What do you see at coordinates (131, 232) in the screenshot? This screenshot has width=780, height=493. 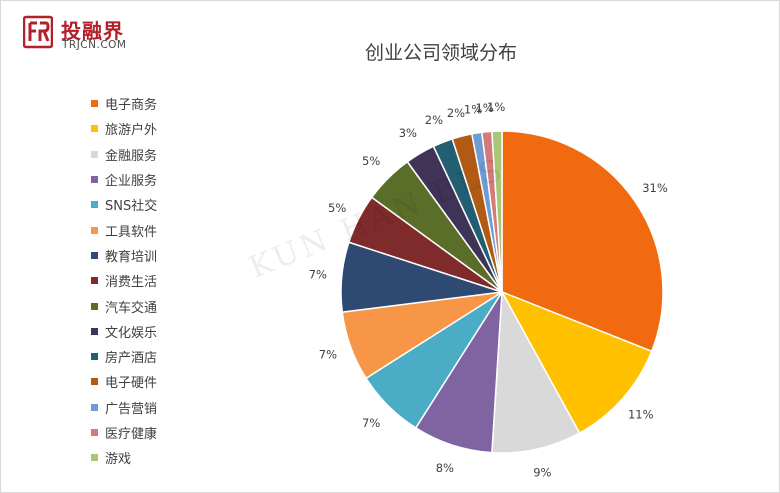 I see `legend-label: 工具软件` at bounding box center [131, 232].